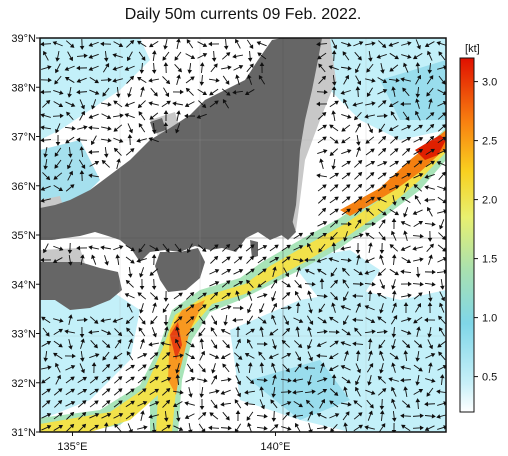 The image size is (508, 456). I want to click on izu-peninsula, so click(254, 249).